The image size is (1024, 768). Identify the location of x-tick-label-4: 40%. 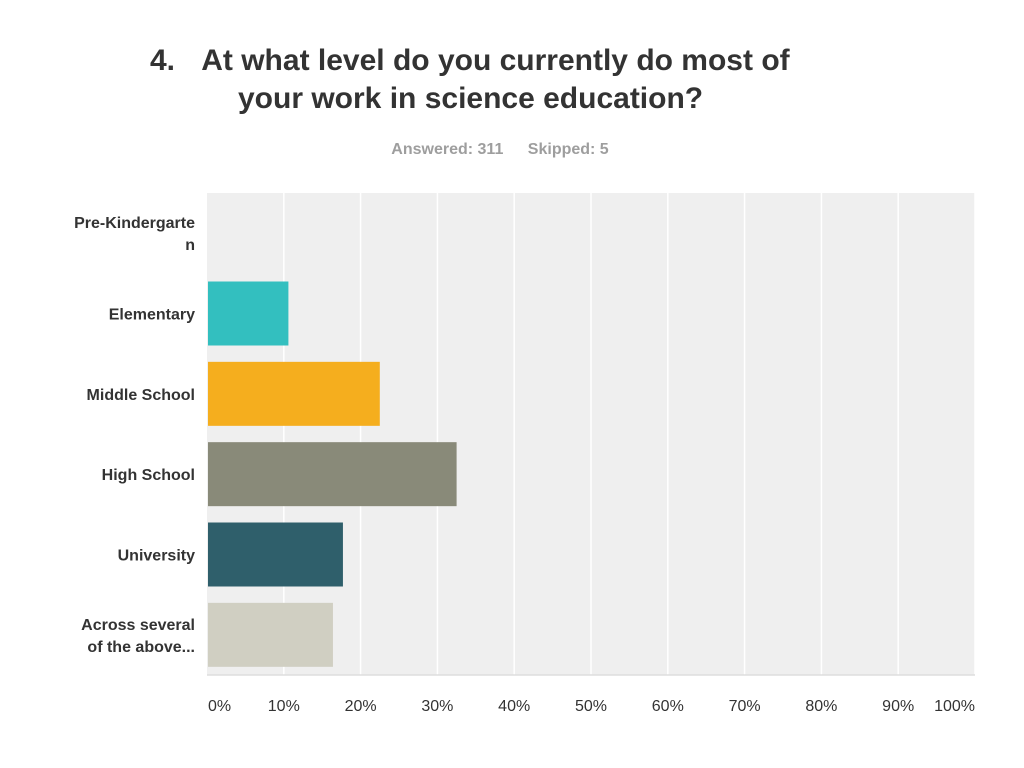
(514, 706).